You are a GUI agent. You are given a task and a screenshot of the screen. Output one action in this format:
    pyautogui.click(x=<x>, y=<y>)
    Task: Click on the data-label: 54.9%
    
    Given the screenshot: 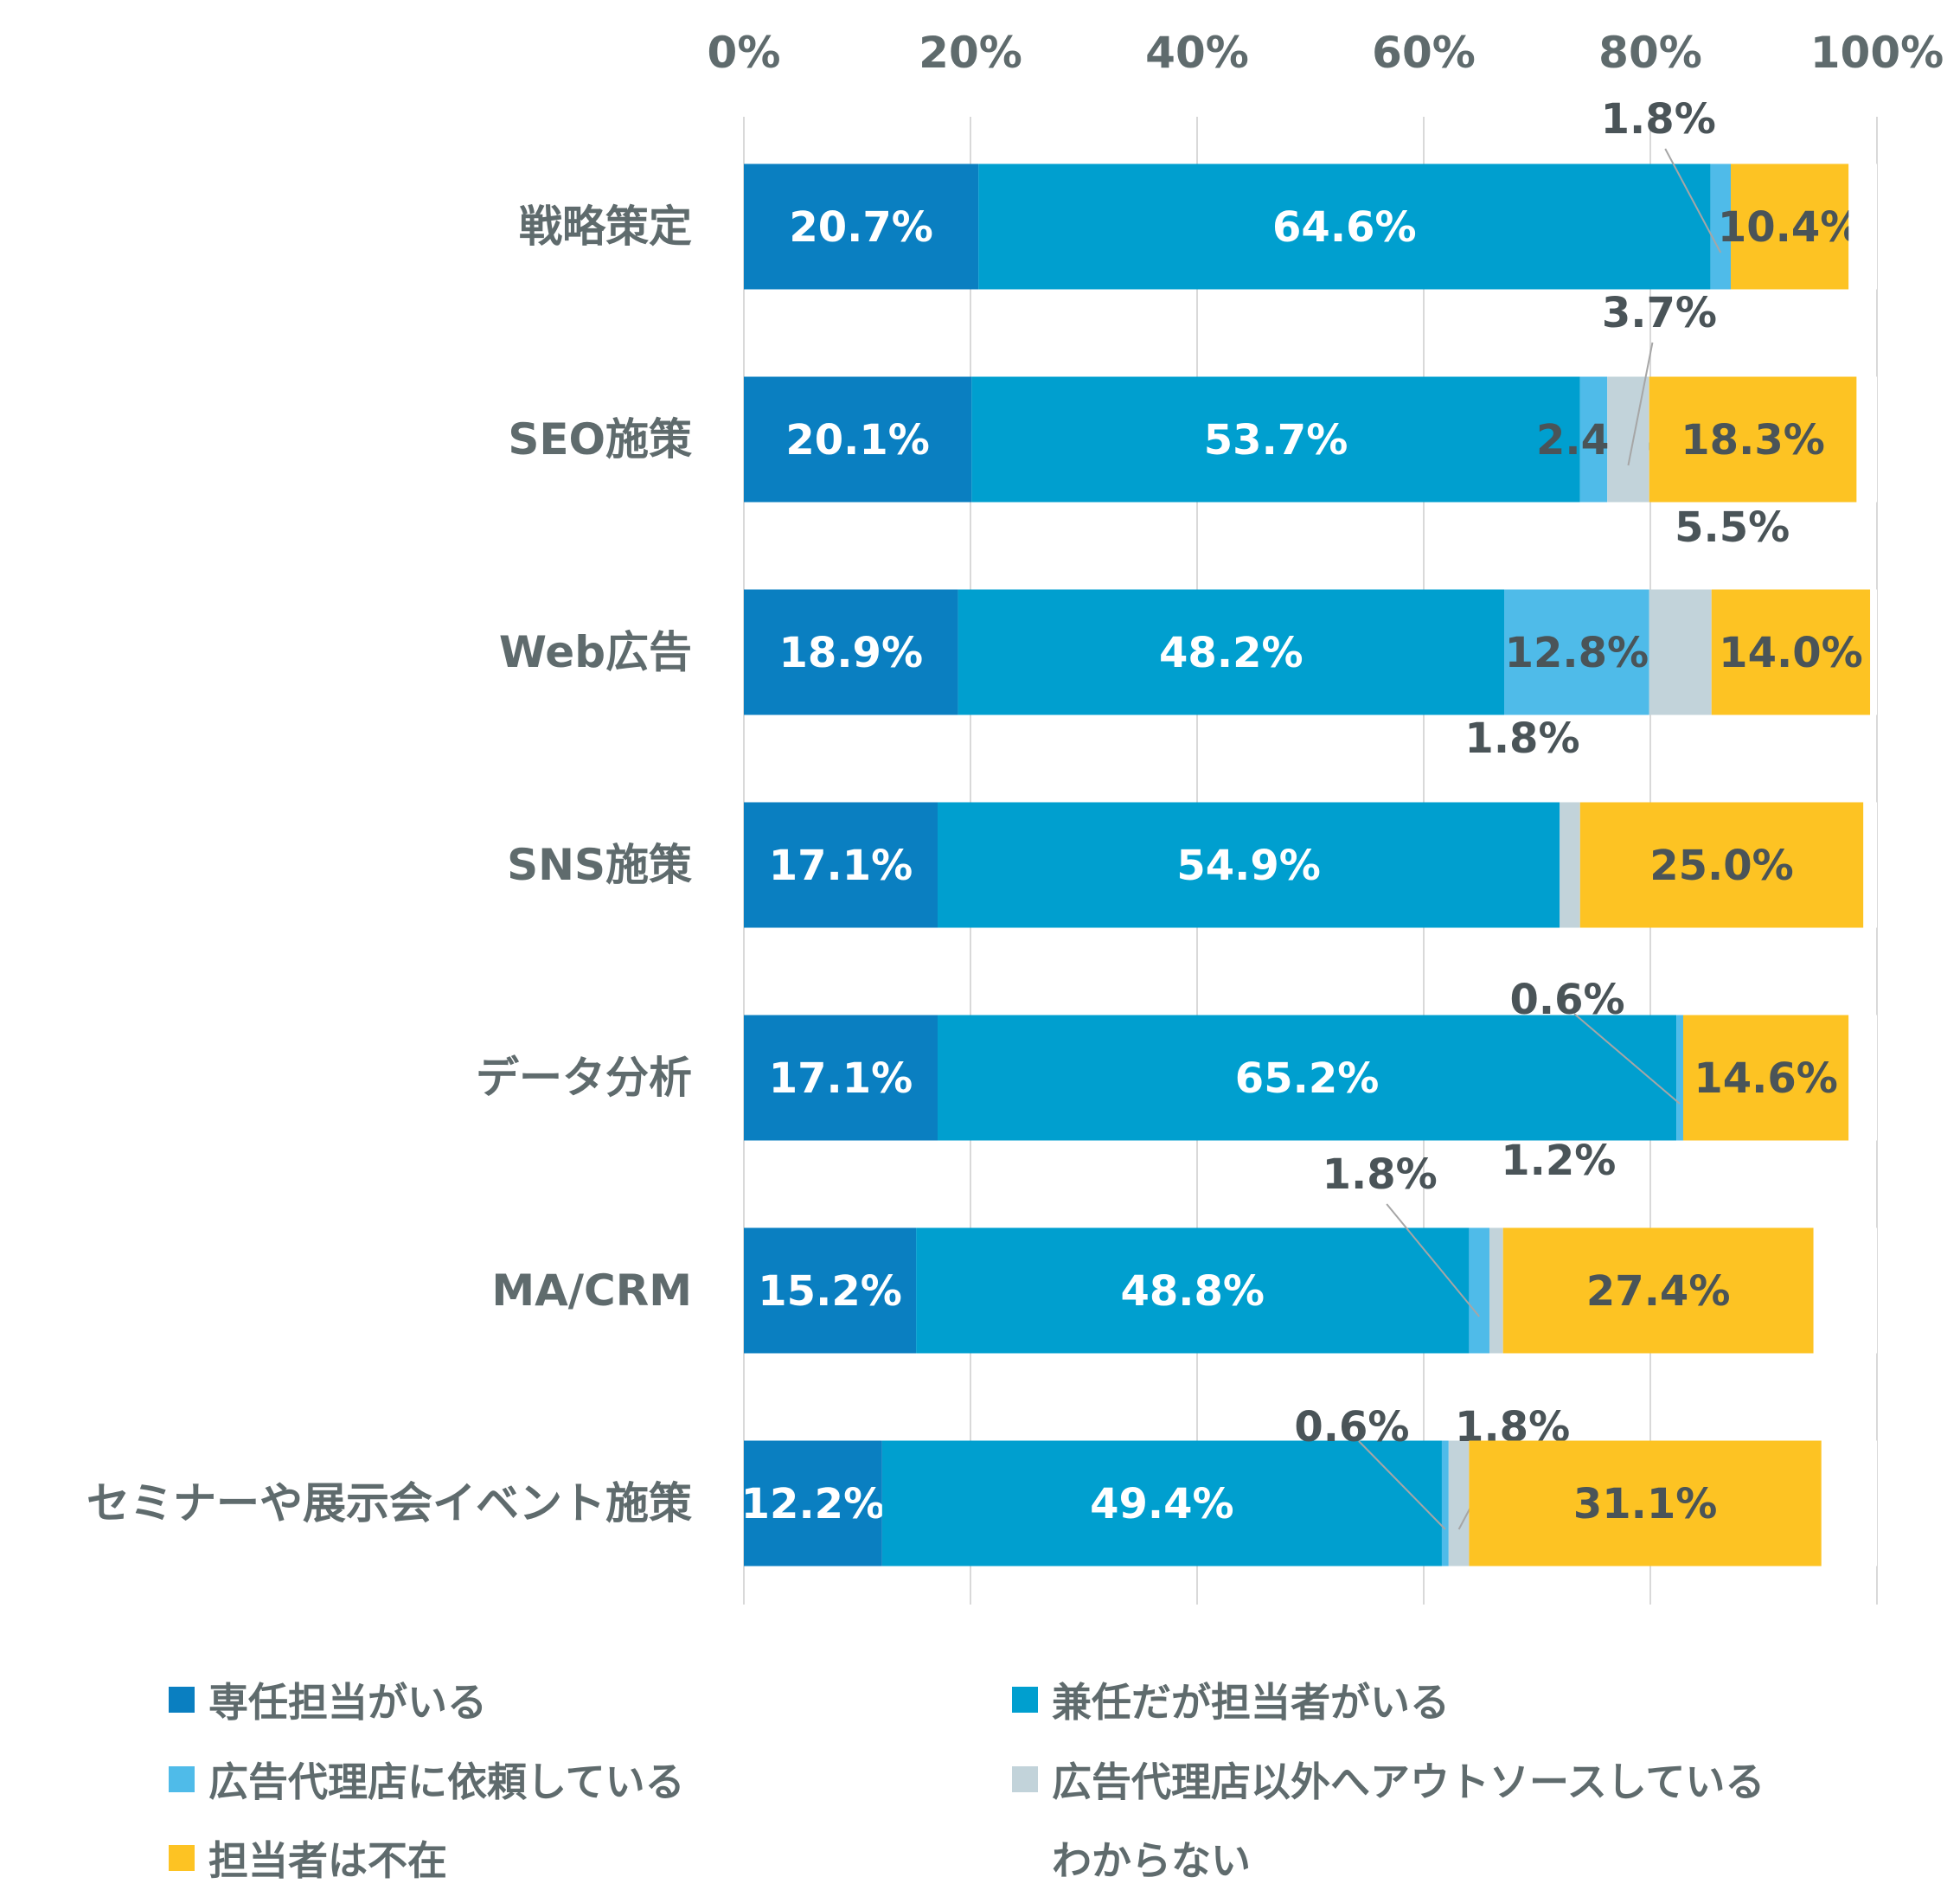 What is the action you would take?
    pyautogui.click(x=1248, y=866)
    